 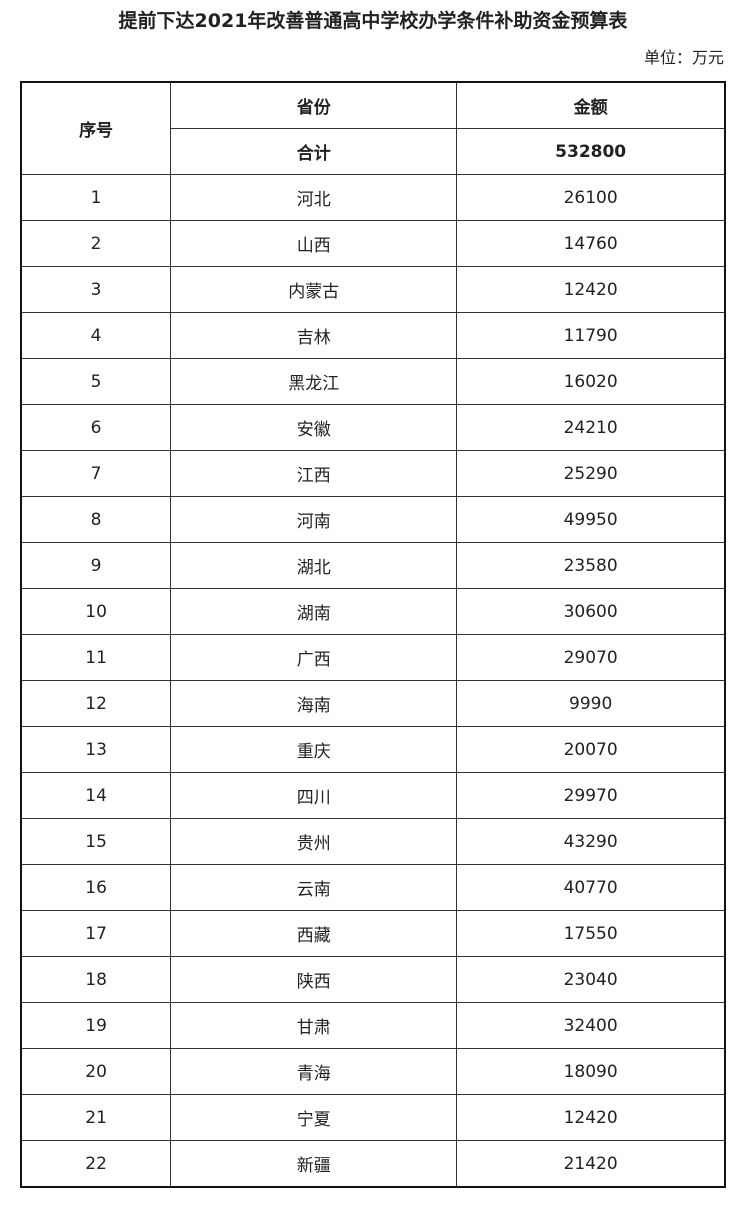 I want to click on row-province: 贵州, so click(x=314, y=841).